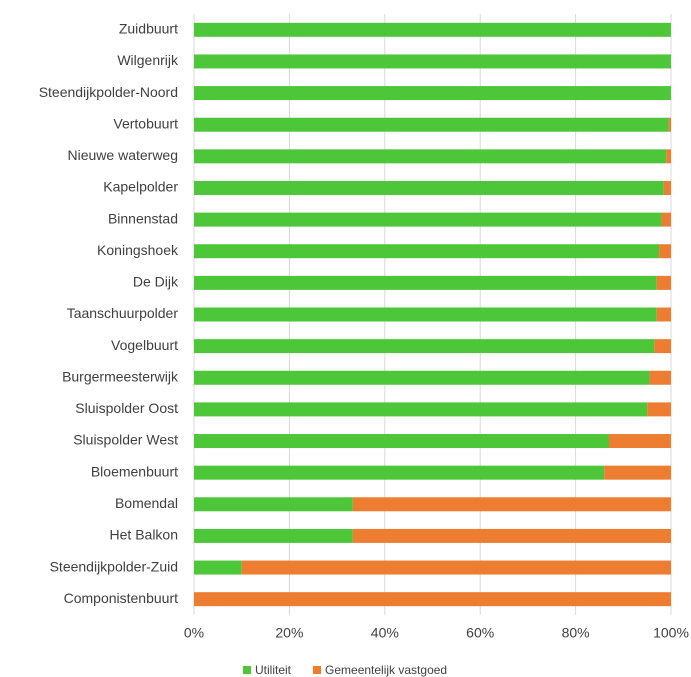 The image size is (691, 677). Describe the element at coordinates (134, 471) in the screenshot. I see `y-tick-label: Bloemenbuurt` at that location.